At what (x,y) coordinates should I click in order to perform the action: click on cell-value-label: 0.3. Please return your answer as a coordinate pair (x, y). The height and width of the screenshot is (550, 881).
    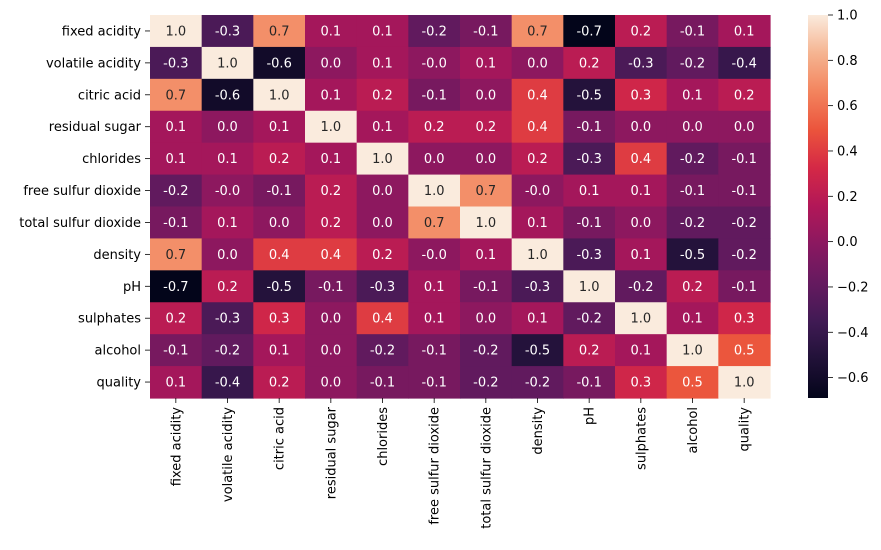
    Looking at the image, I should click on (744, 319).